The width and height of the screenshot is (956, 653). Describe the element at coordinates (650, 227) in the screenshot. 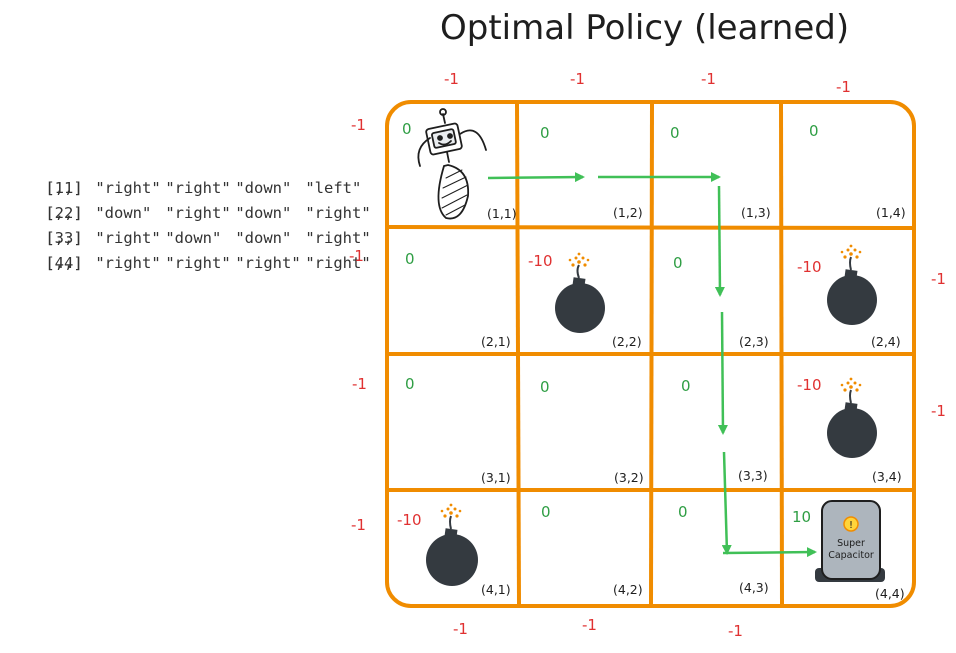

I see `grid-line-h1` at that location.